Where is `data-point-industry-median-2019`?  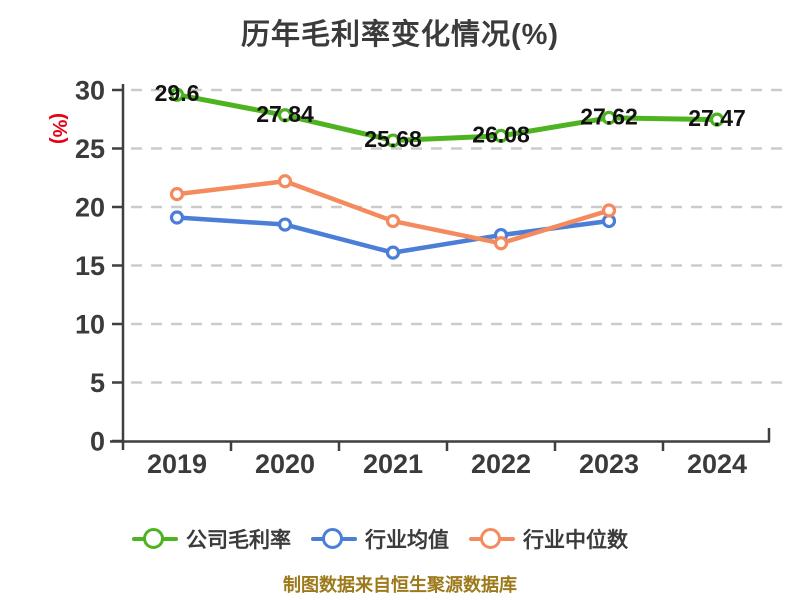
data-point-industry-median-2019 is located at coordinates (177, 194).